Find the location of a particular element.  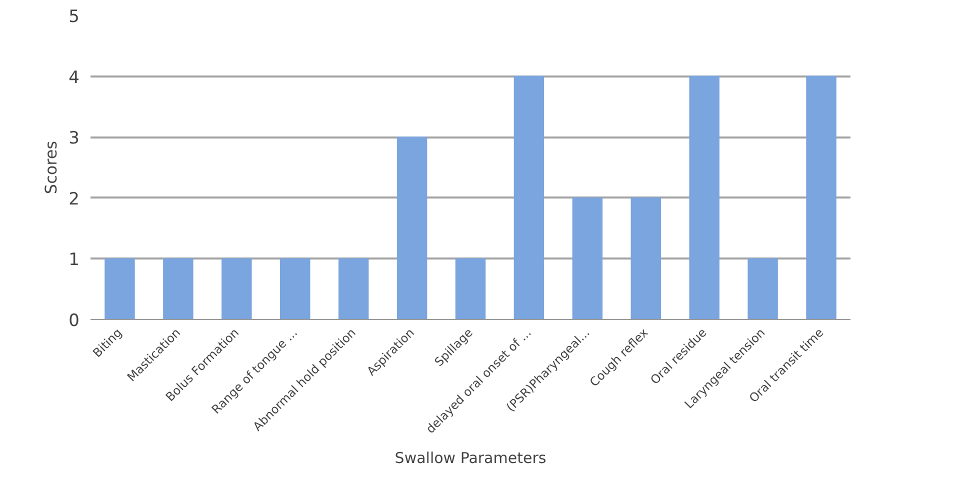

y-tick-label: 4 is located at coordinates (74, 78).